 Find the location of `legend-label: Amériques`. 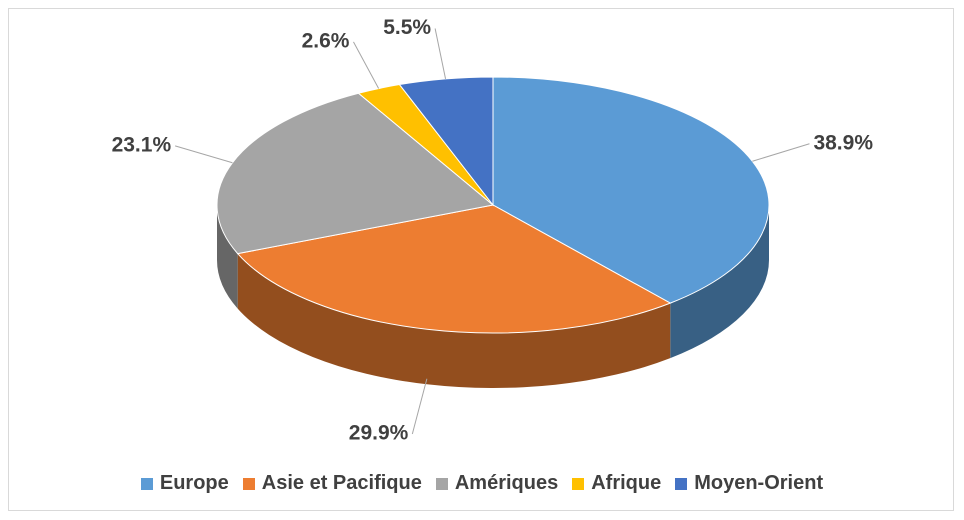

legend-label: Amériques is located at coordinates (506, 483).